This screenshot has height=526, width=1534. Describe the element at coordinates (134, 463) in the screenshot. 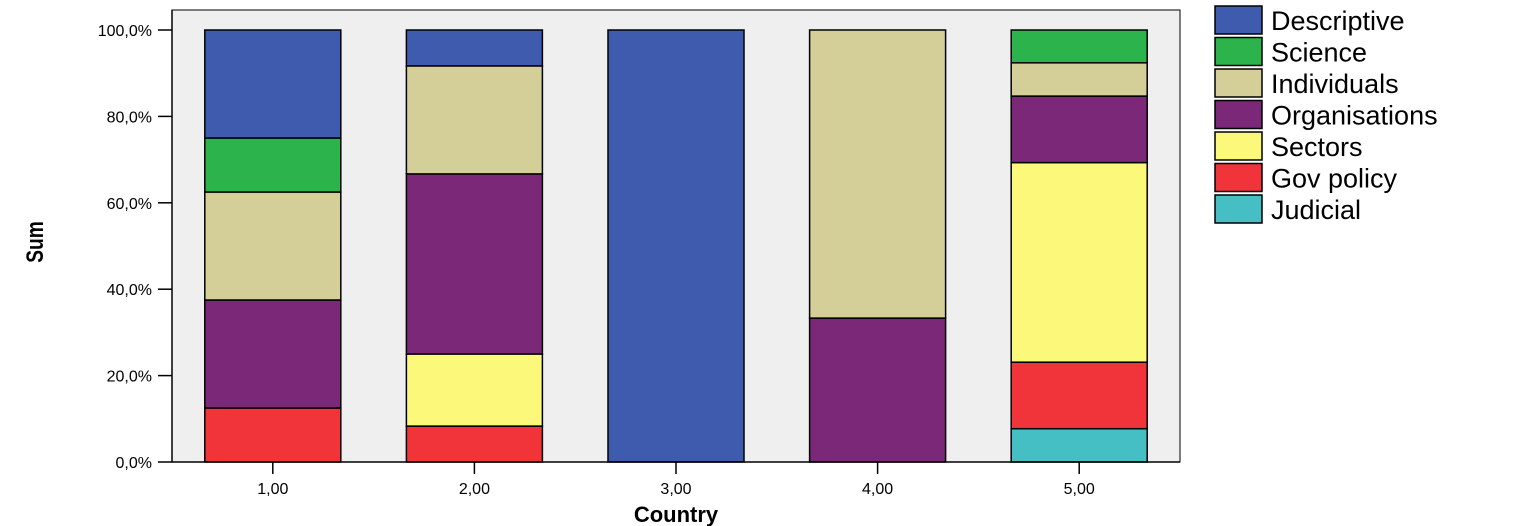

I see `y-tick-label: 0,0%` at that location.